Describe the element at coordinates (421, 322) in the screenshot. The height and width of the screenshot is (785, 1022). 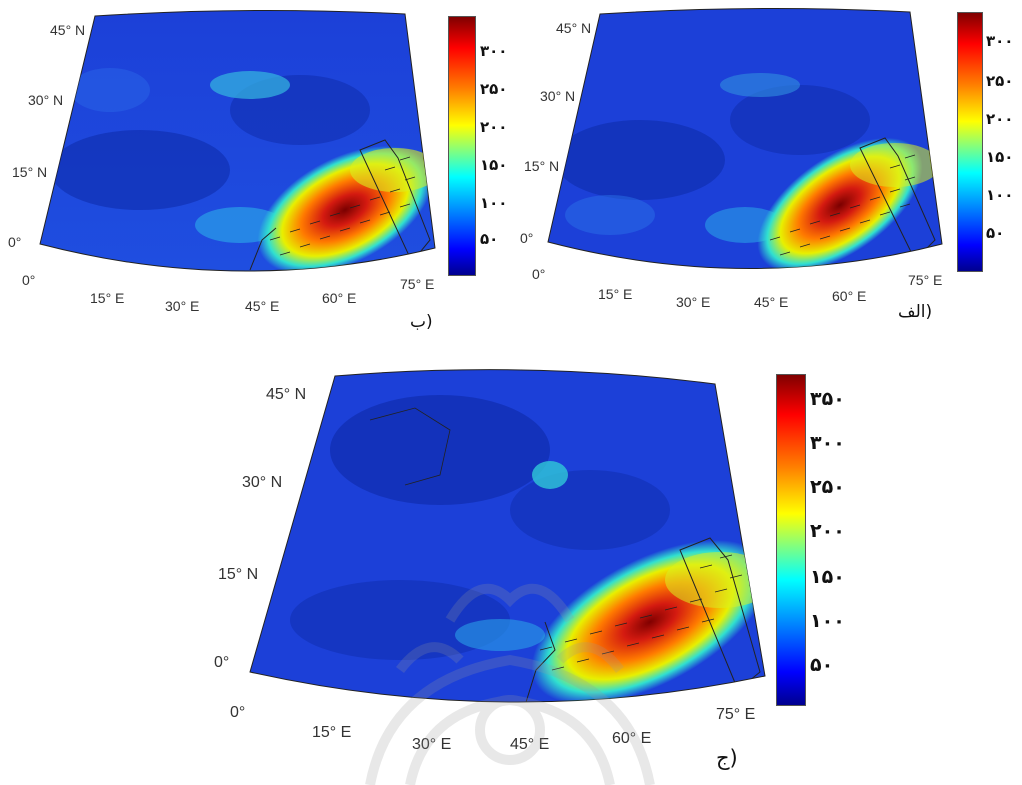
I see `panel-tag-b: (ب` at that location.